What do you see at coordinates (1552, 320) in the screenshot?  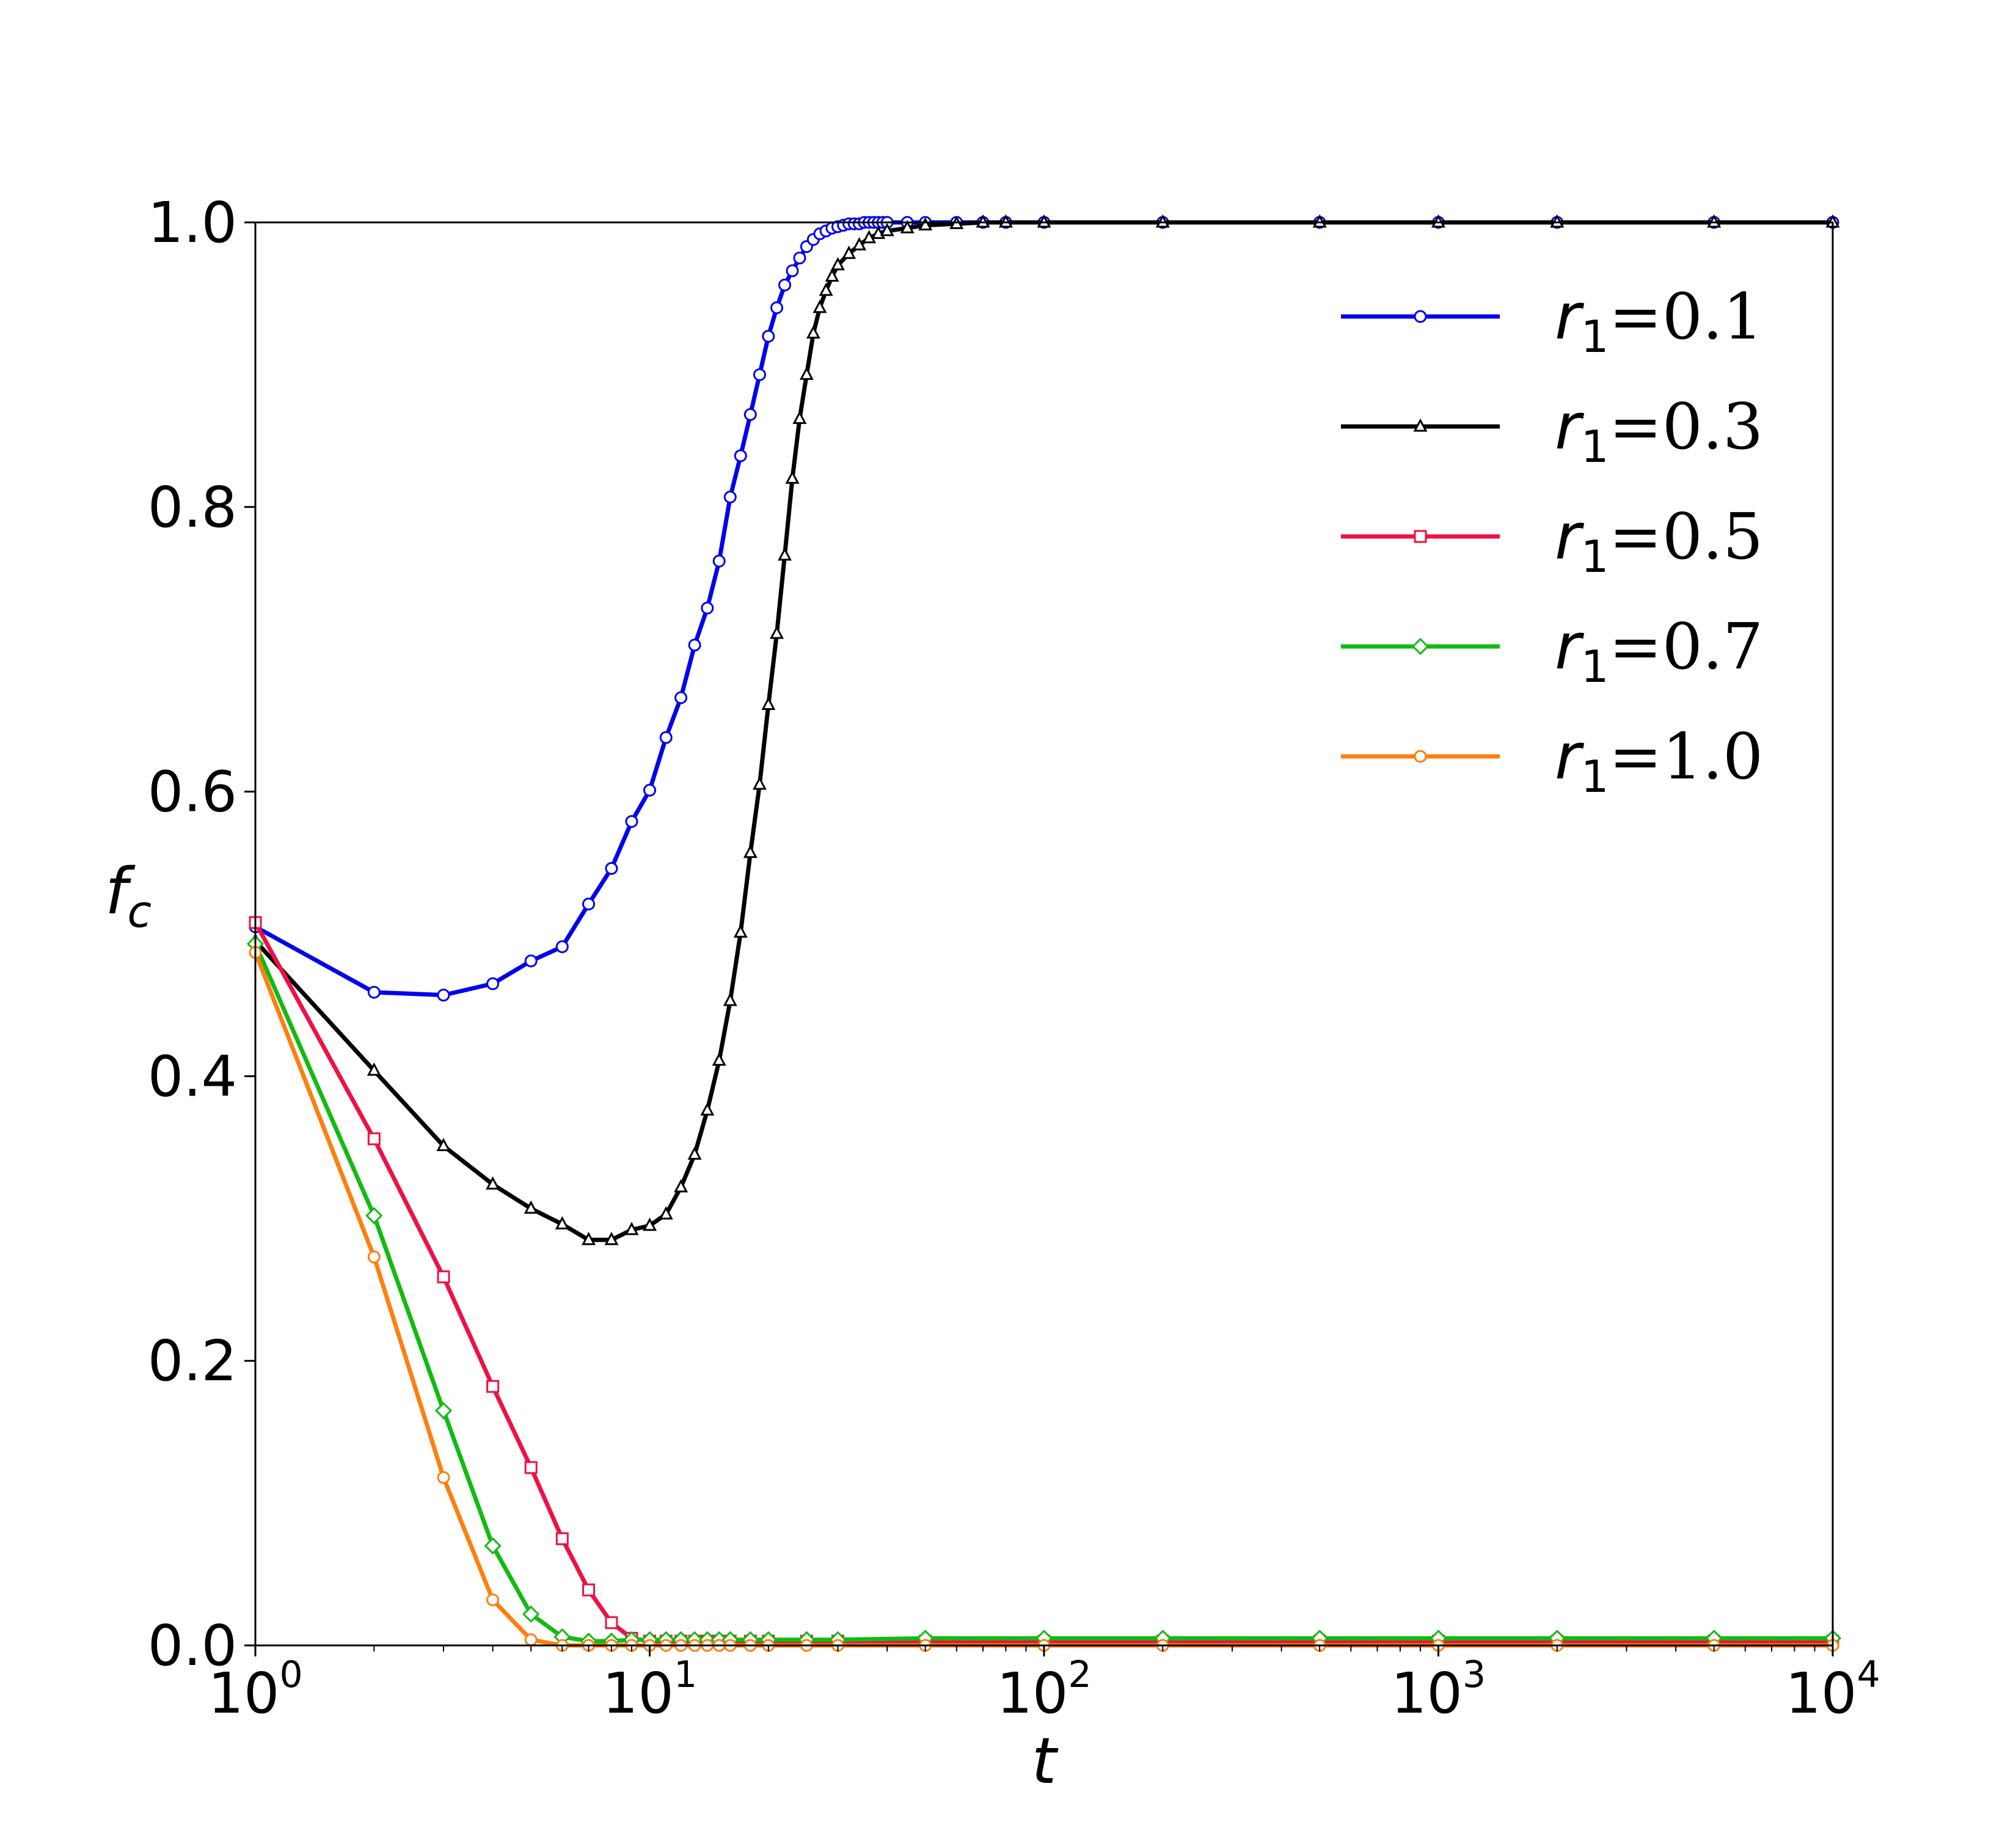 I see `legend-entry: r1=0.1` at bounding box center [1552, 320].